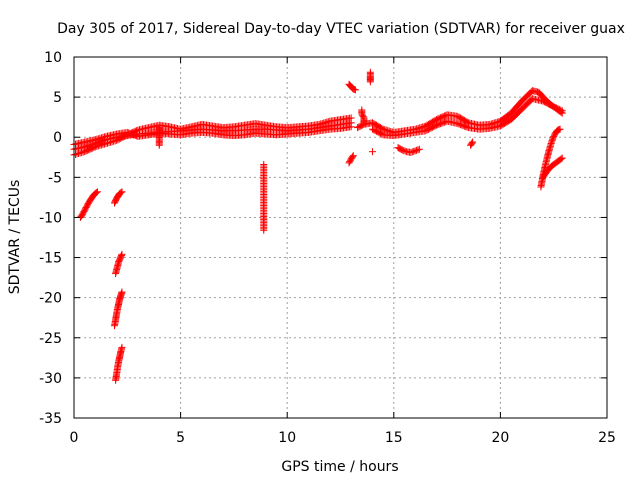  What do you see at coordinates (57, 98) in the screenshot?
I see `y-tick-label: 5` at bounding box center [57, 98].